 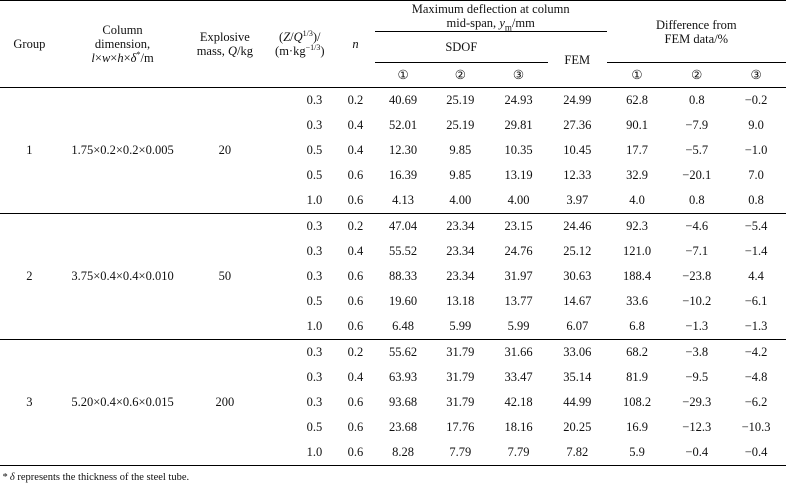 What do you see at coordinates (518, 402) in the screenshot?
I see `sdof-3-cell: 42.18` at bounding box center [518, 402].